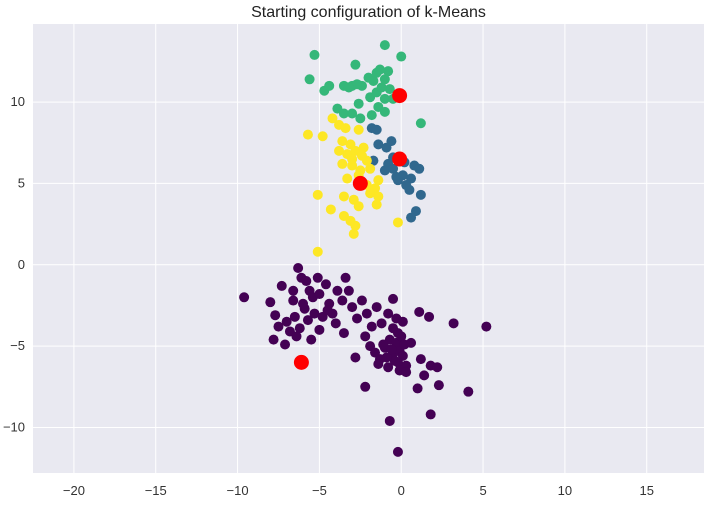 This screenshot has height=507, width=714. Describe the element at coordinates (565, 490) in the screenshot. I see `x-tick-label: 10` at that location.